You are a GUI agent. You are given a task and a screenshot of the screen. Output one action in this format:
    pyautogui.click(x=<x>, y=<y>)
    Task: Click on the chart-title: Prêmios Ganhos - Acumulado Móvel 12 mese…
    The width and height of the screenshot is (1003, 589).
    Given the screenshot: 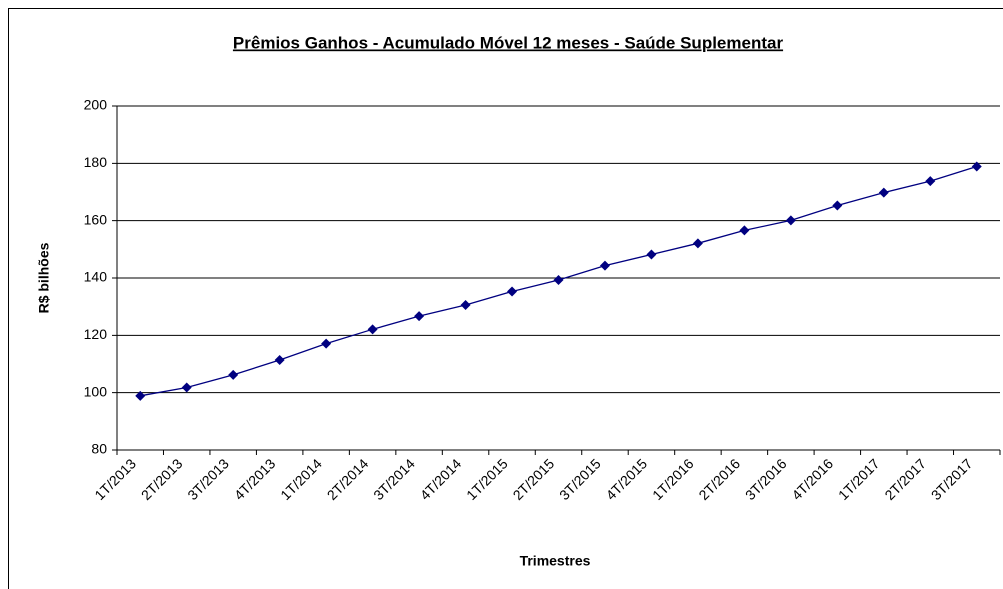 What is the action you would take?
    pyautogui.click(x=508, y=42)
    